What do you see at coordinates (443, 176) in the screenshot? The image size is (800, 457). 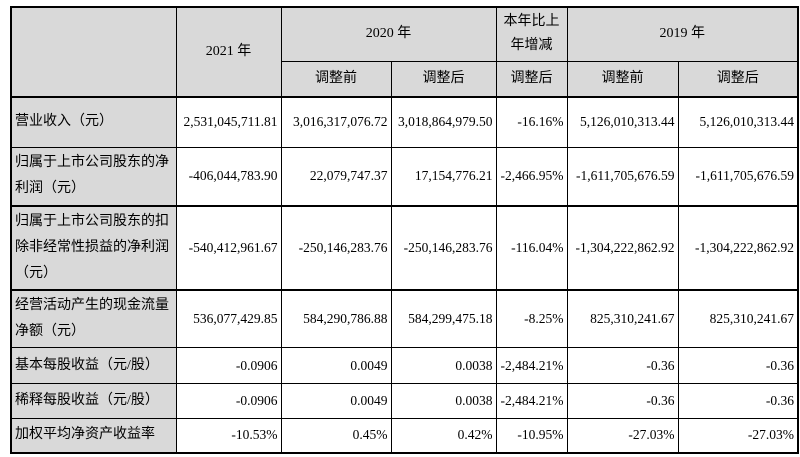 I see `cell-value: 17,154,776.21` at bounding box center [443, 176].